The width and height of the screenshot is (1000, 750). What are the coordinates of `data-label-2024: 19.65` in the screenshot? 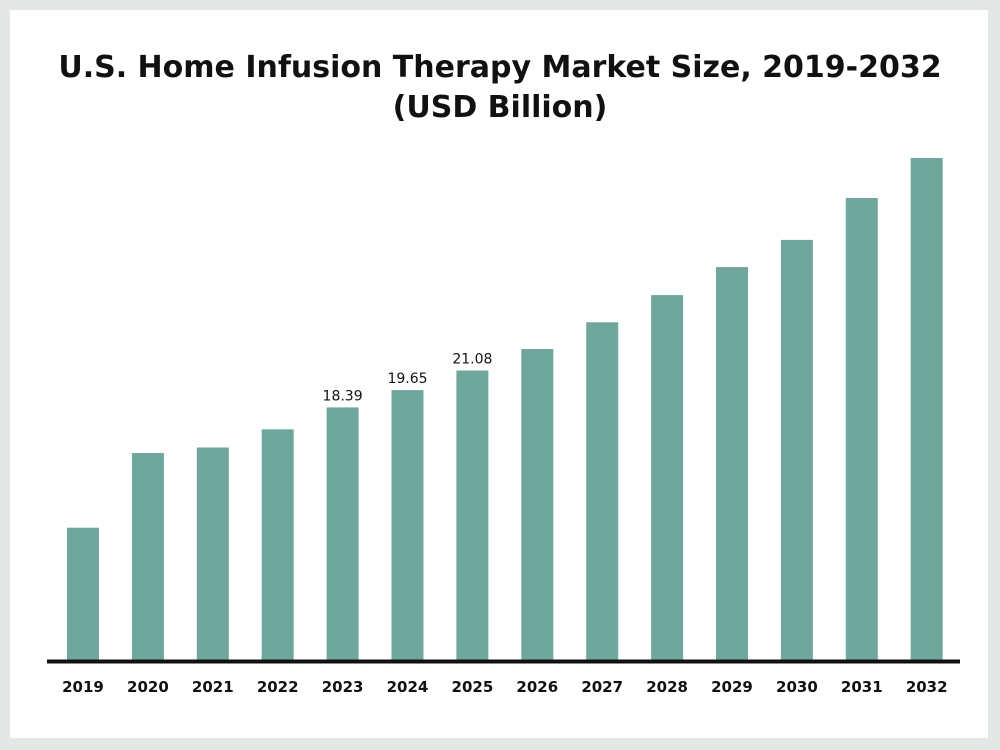 It's located at (407, 379).